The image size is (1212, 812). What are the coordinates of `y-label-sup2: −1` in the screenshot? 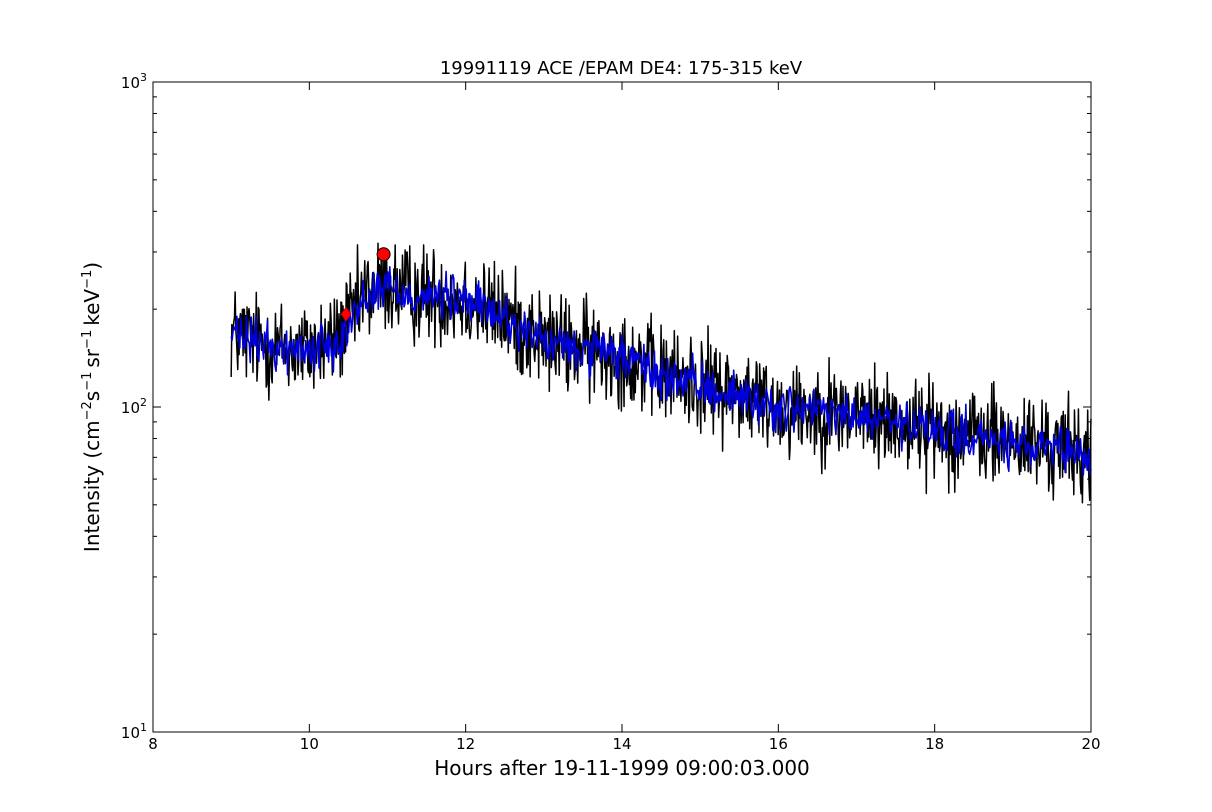 It's located at (87, 381).